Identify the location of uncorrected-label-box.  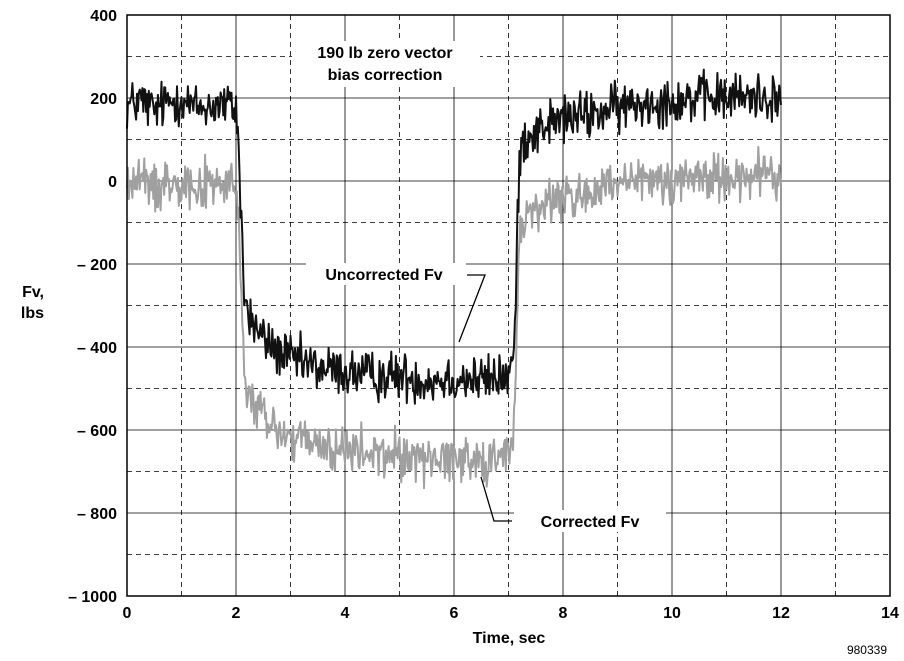
(386, 274).